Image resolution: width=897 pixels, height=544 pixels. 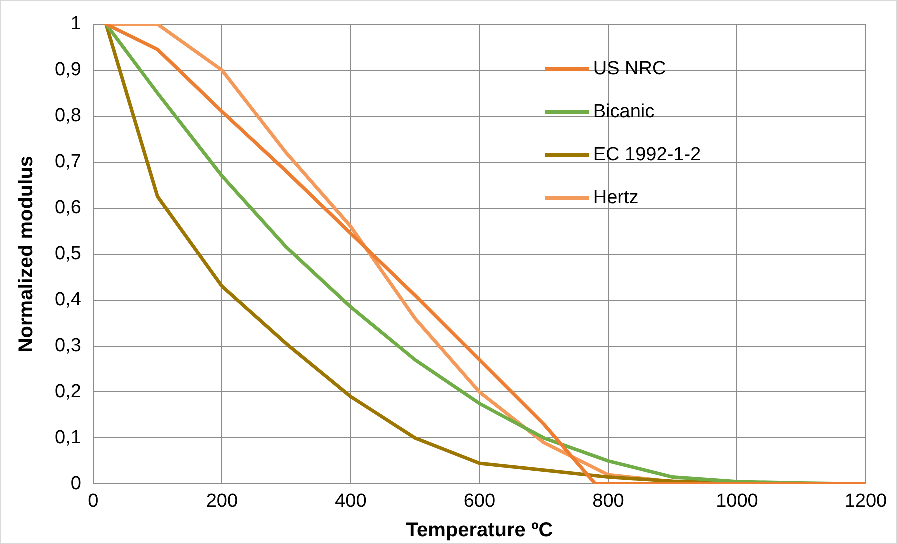 I want to click on y-tick-label: 0,2, so click(x=68, y=391).